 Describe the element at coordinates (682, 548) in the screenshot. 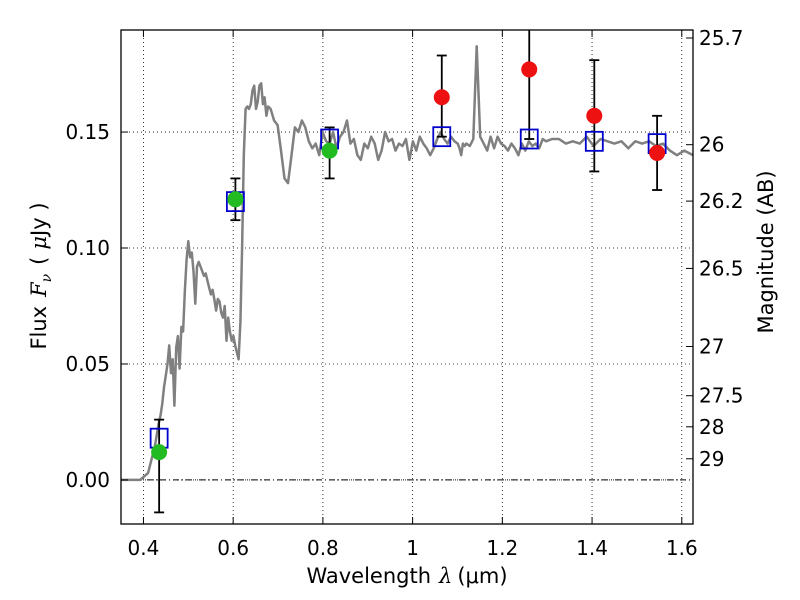

I see `x-tick-label: 1.6` at that location.